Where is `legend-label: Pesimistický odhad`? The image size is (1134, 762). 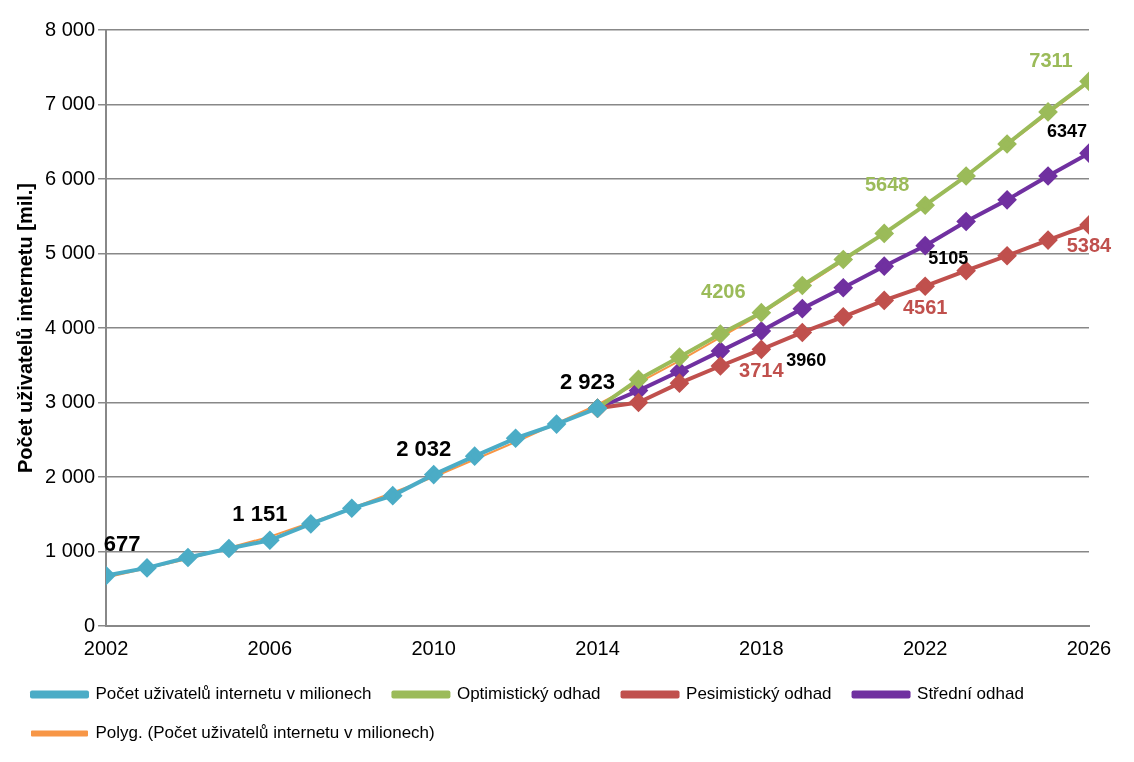
legend-label: Pesimistický odhad is located at coordinates (759, 694).